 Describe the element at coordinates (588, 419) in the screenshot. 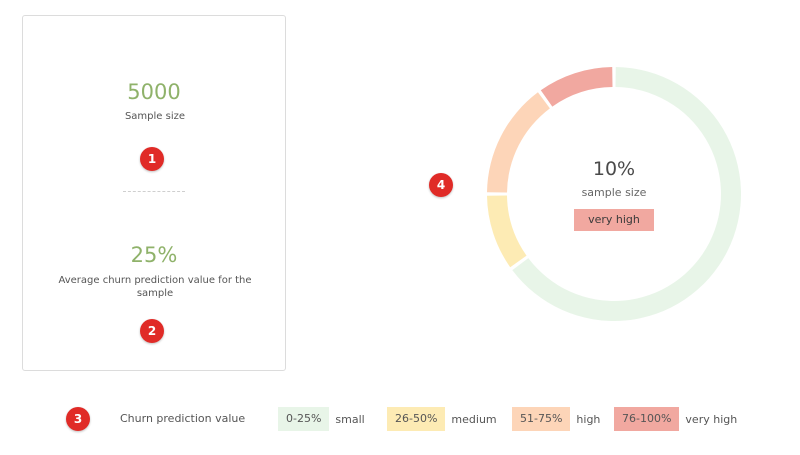

I see `legend-label: high` at that location.